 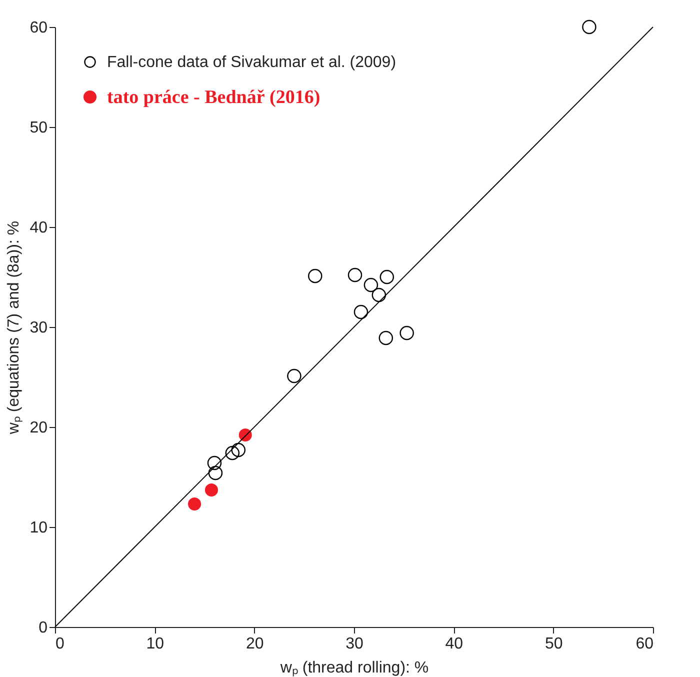 I want to click on x-tick-label: 40, so click(x=454, y=644).